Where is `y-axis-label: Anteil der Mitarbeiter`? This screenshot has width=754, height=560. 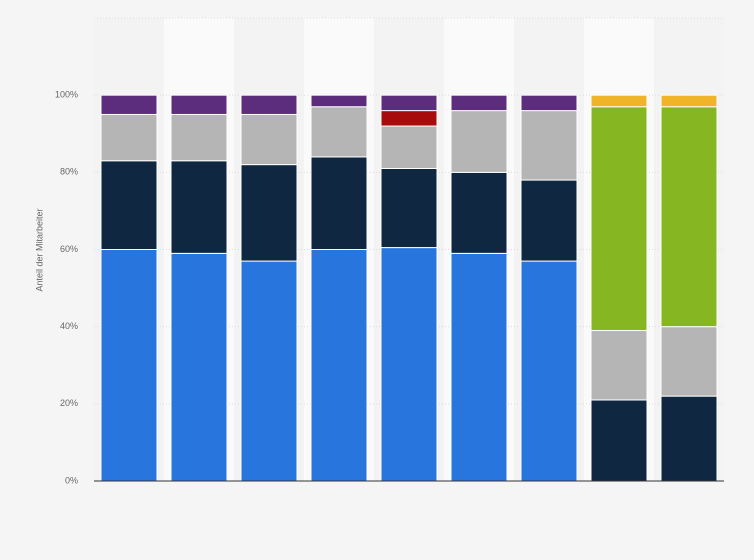
y-axis-label: Anteil der Mitarbeiter is located at coordinates (39, 249).